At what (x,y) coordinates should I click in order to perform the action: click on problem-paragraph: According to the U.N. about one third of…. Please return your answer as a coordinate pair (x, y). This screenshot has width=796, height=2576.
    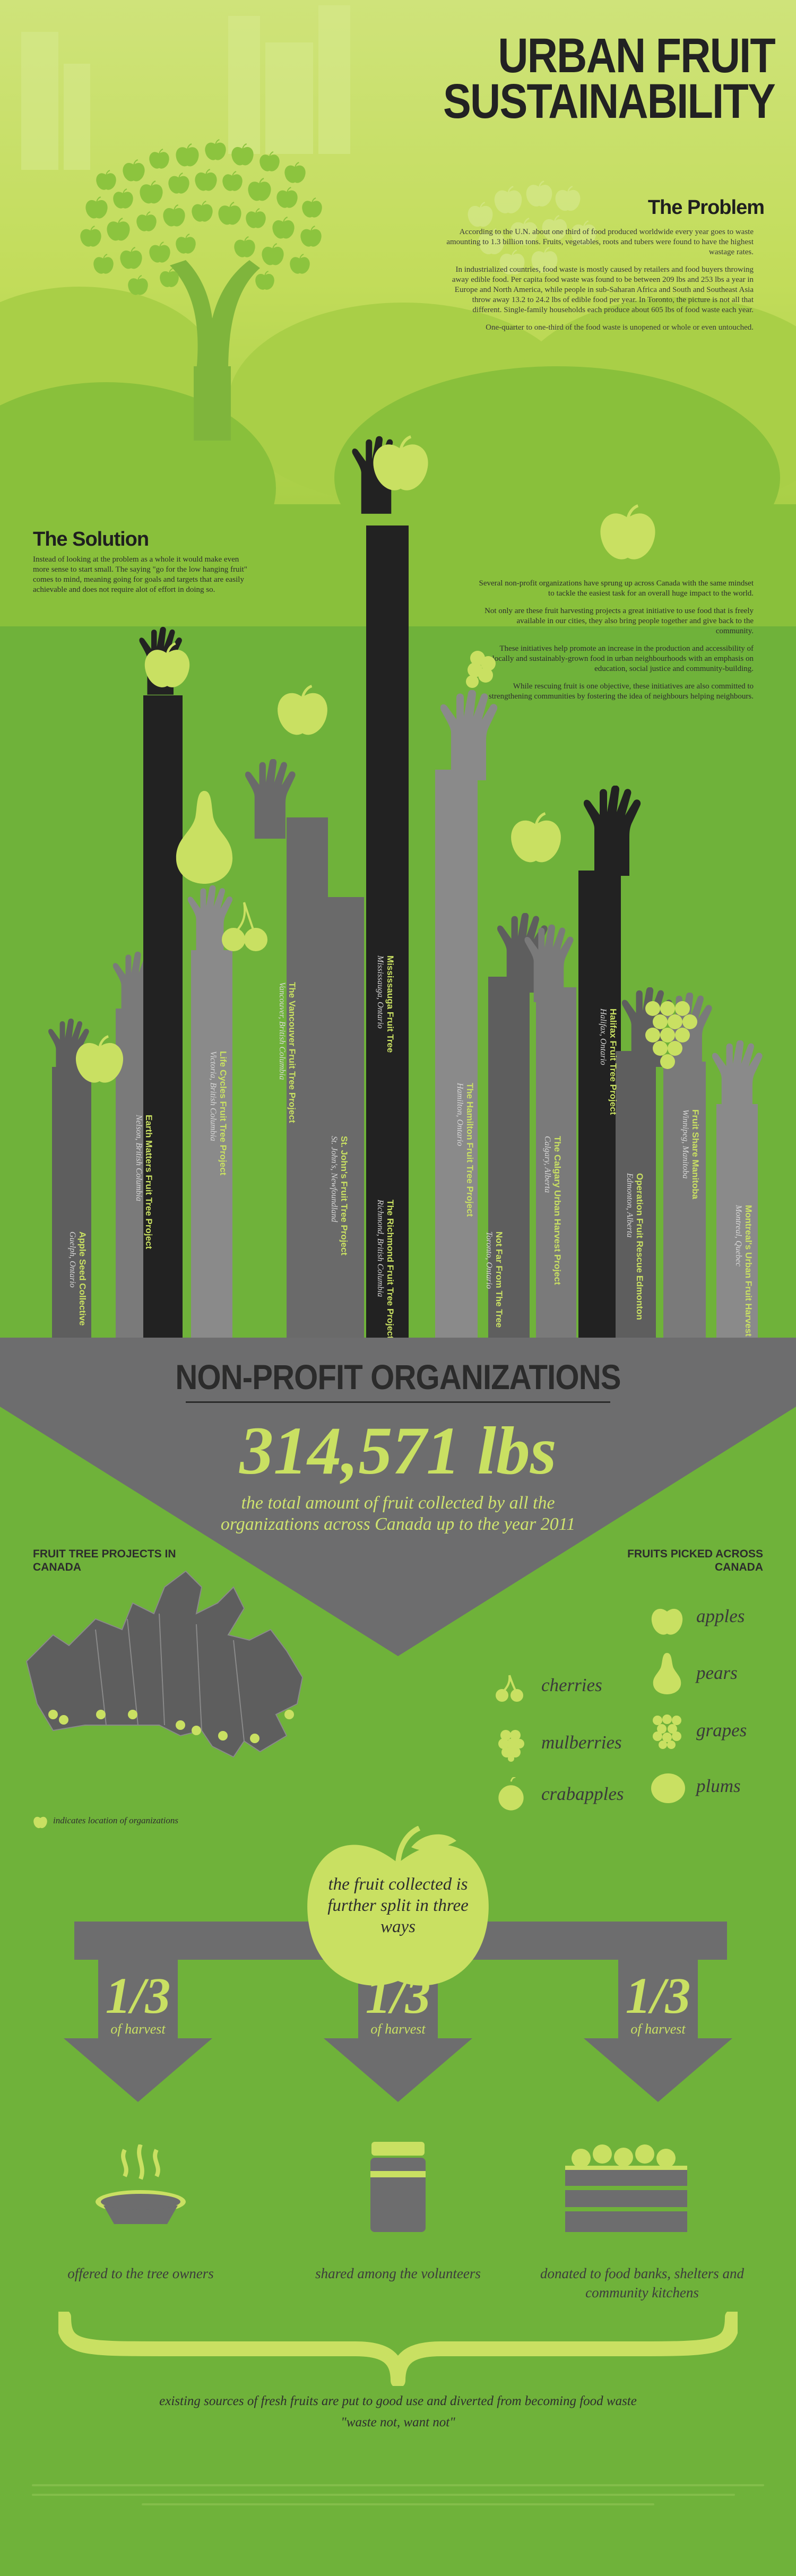
    Looking at the image, I should click on (600, 242).